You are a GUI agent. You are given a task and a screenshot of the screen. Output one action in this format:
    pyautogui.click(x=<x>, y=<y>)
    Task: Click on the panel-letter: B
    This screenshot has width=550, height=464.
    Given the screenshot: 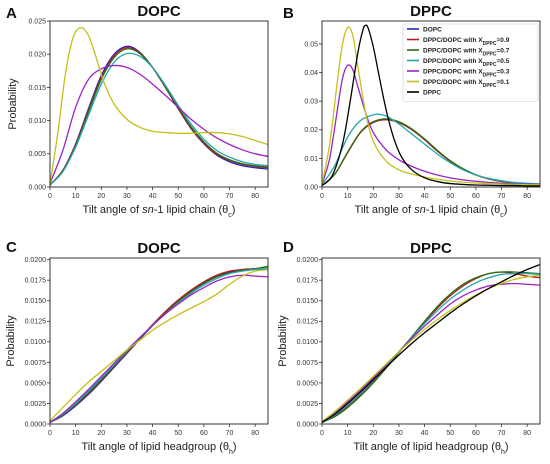 What is the action you would take?
    pyautogui.click(x=288, y=13)
    